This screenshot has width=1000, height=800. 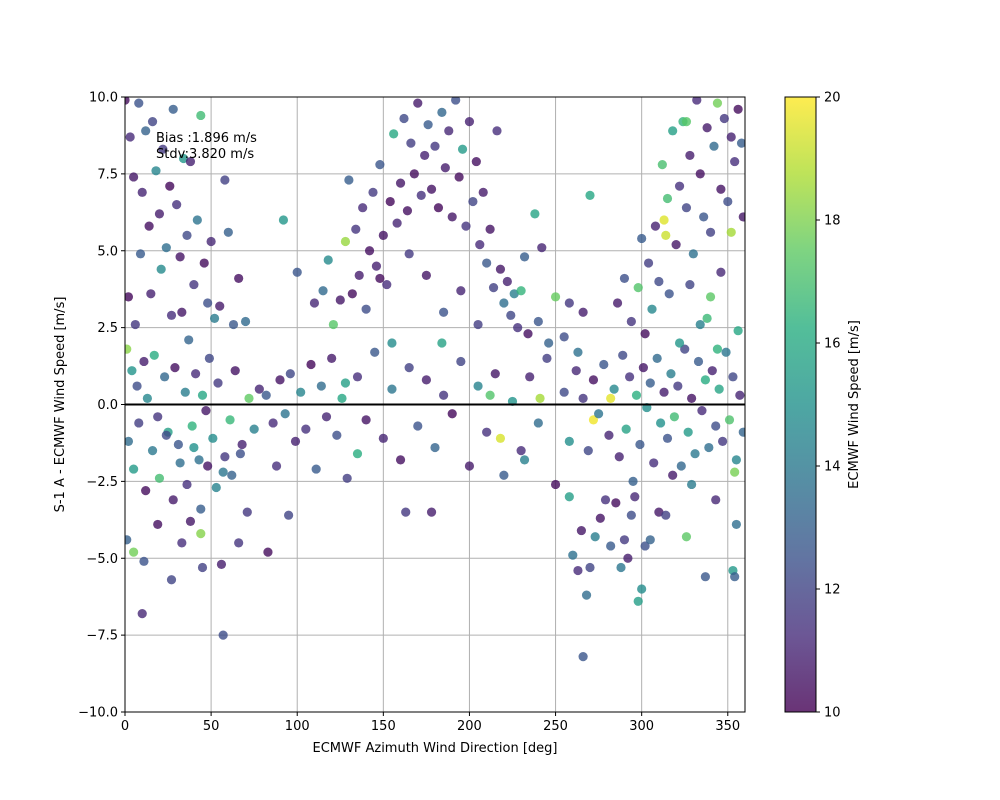 I want to click on colorbar-label: ECMWF Wind Speed [m/s], so click(x=854, y=404).